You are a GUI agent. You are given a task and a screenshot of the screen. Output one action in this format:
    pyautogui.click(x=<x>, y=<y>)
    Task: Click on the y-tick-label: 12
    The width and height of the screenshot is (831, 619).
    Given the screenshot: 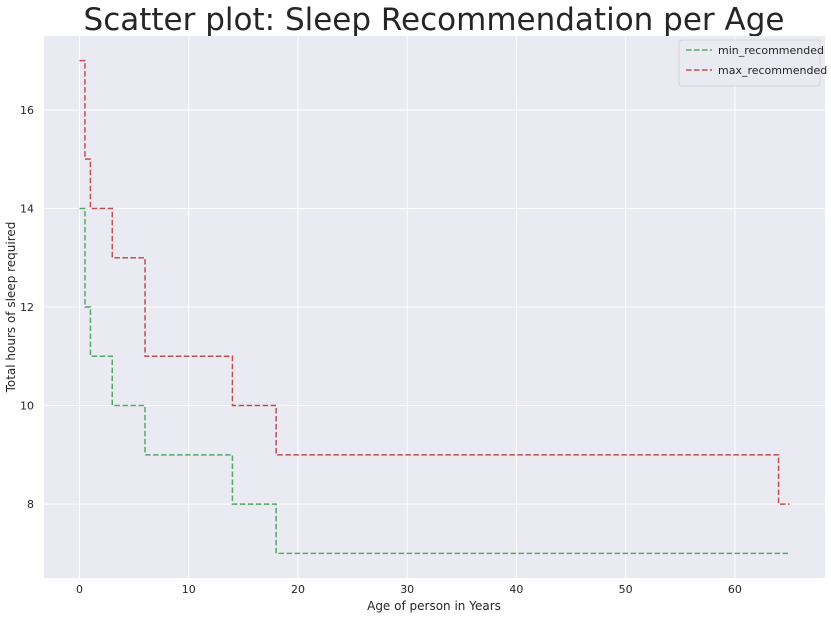 What is the action you would take?
    pyautogui.click(x=27, y=307)
    